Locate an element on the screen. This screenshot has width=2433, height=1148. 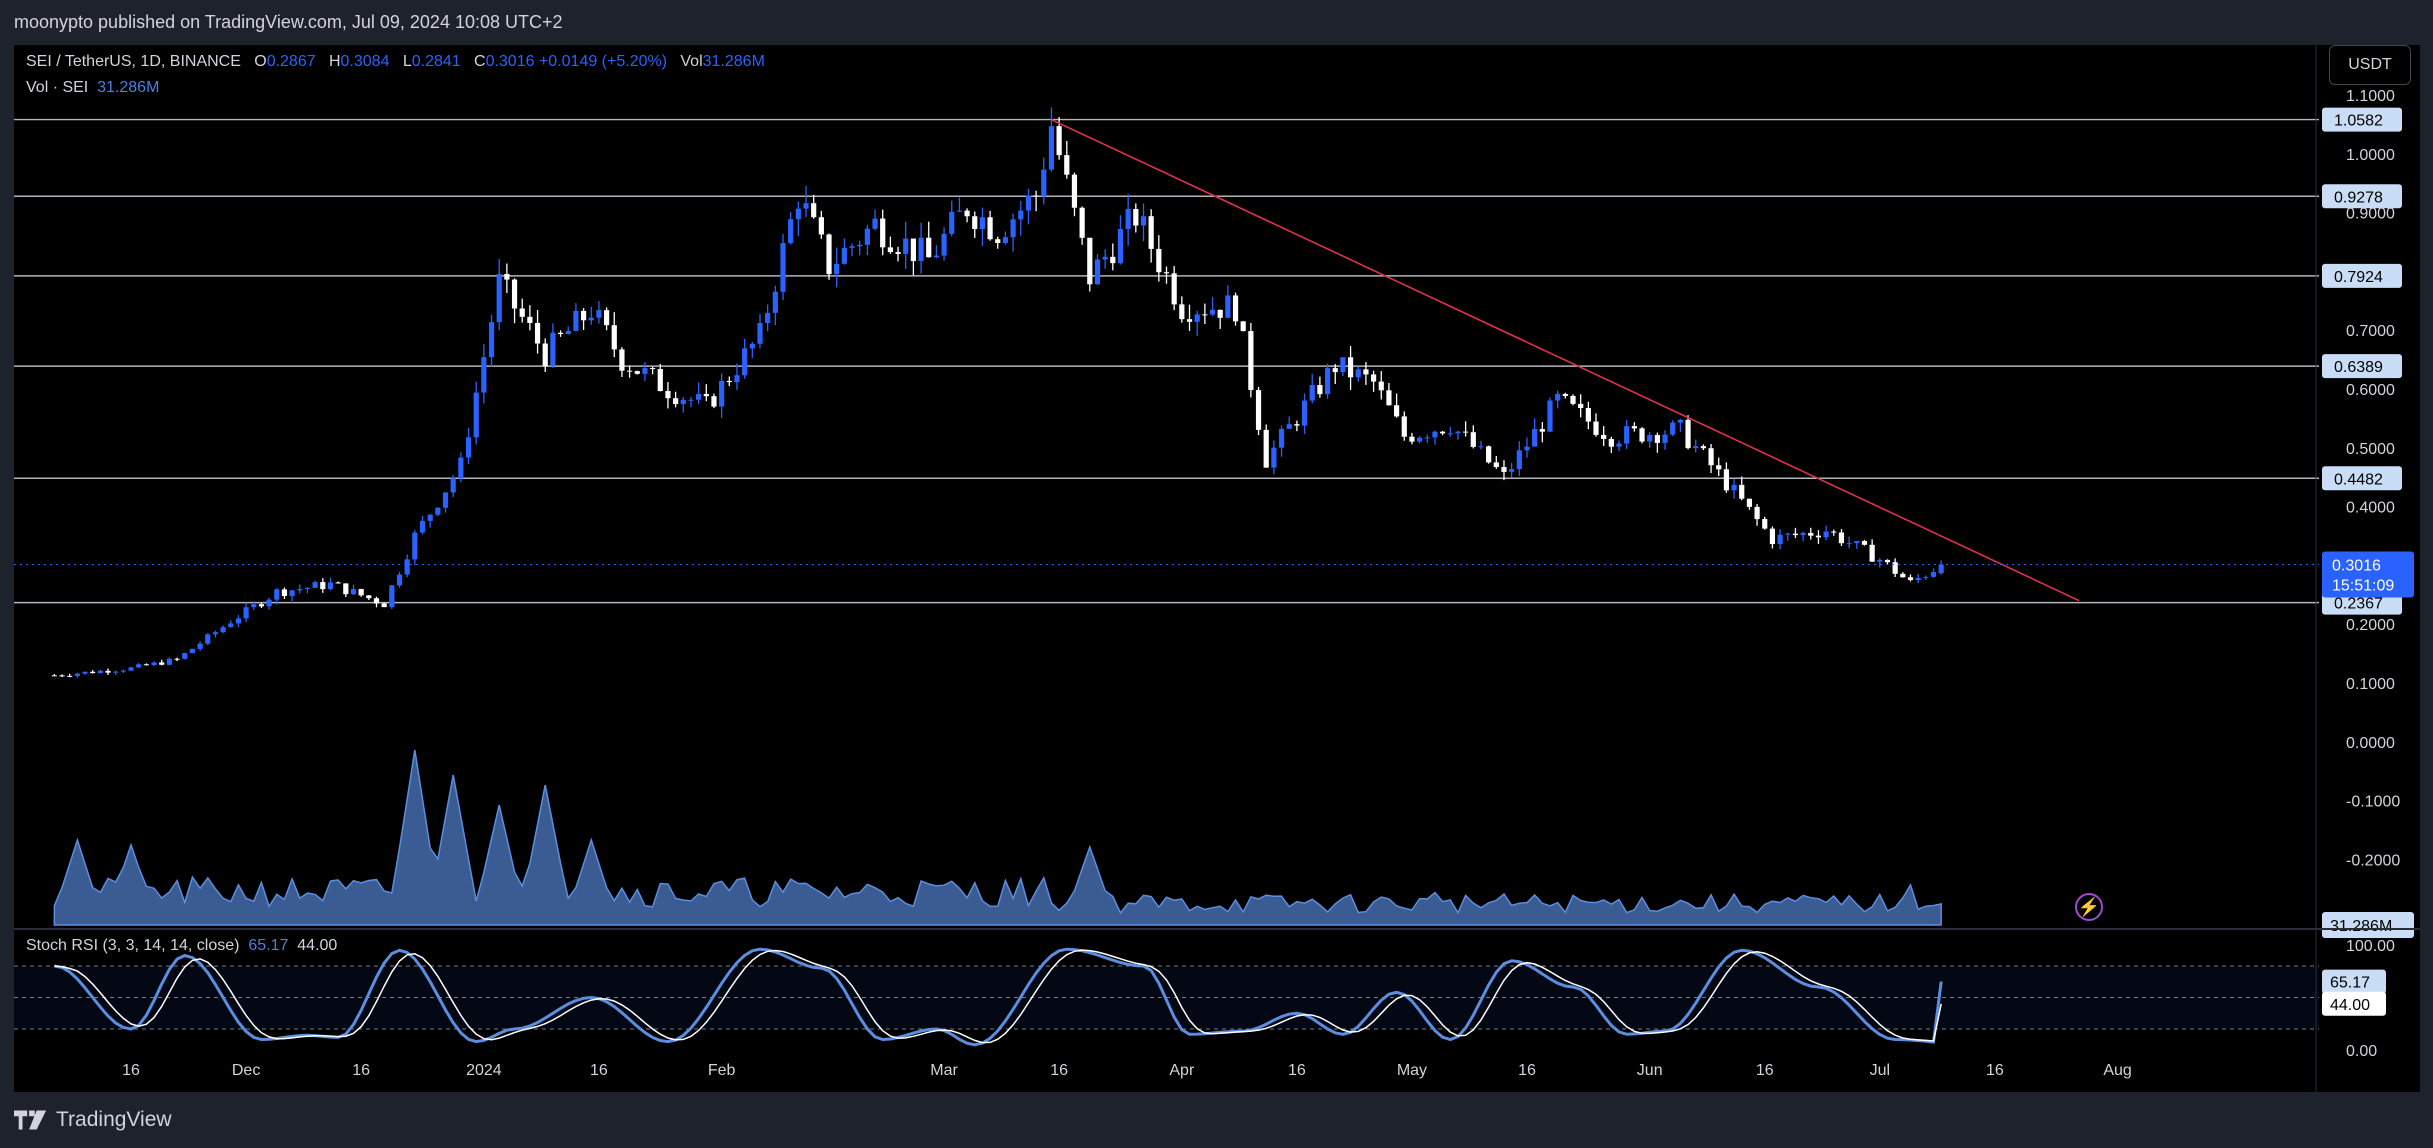
stoch-label: Stoch RSI (3, 3, 14, 14, close) is located at coordinates (133, 945).